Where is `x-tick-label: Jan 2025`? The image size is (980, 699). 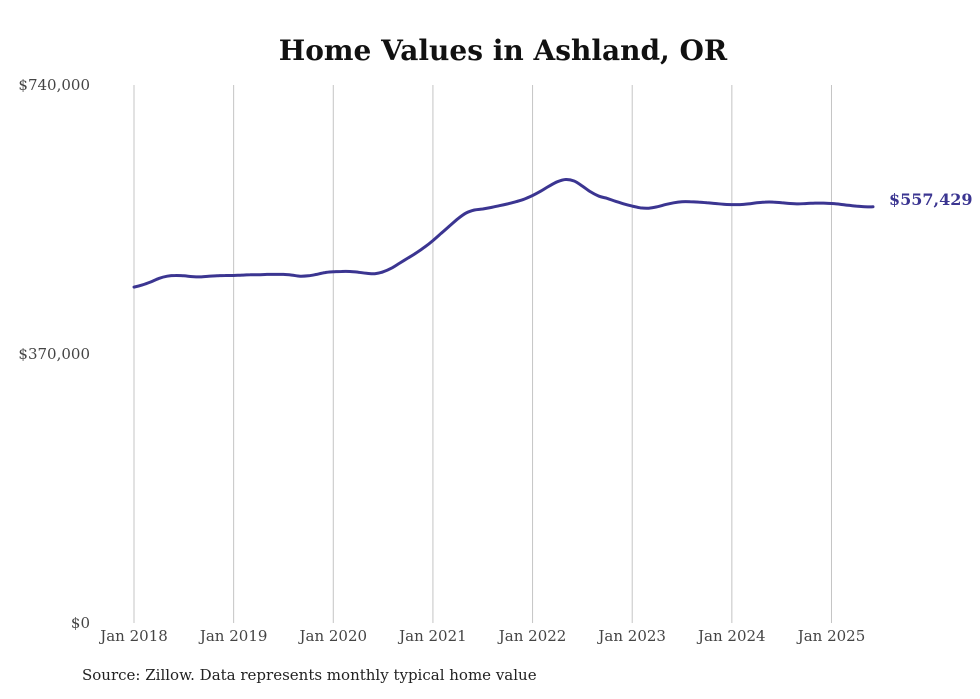 x-tick-label: Jan 2025 is located at coordinates (831, 636).